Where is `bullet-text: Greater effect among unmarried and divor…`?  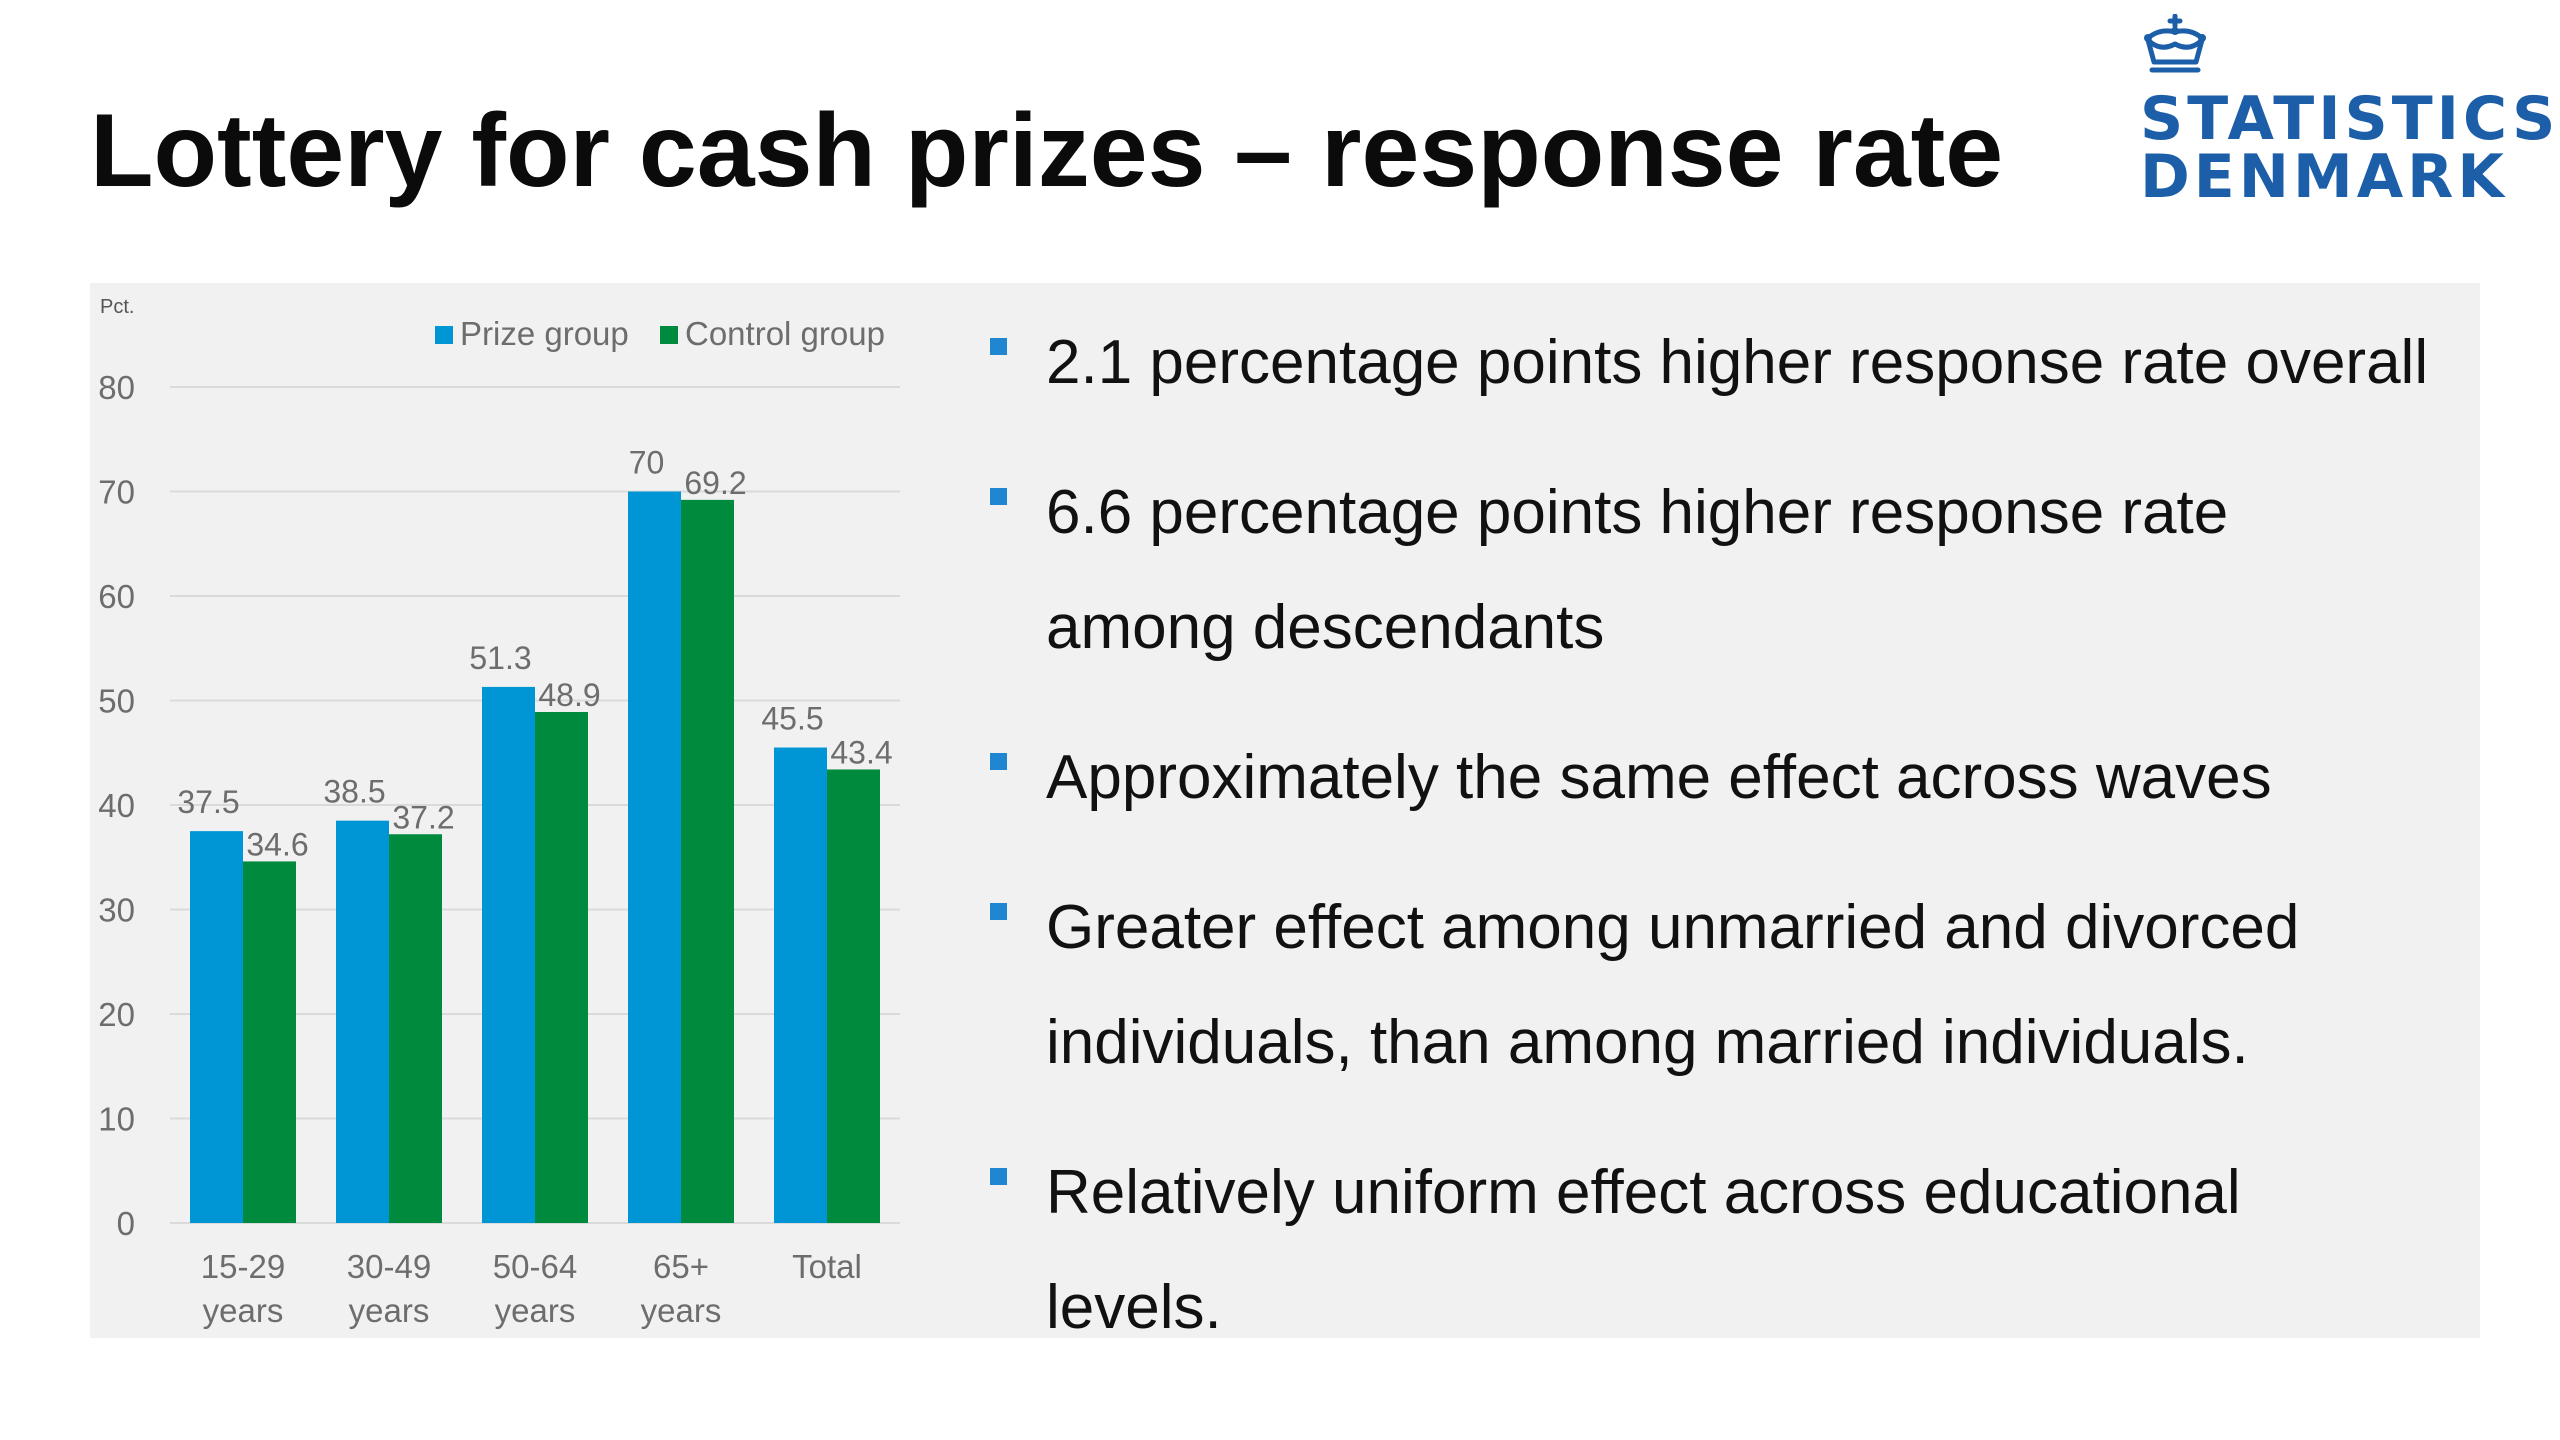 bullet-text: Greater effect among unmarried and divor… is located at coordinates (1673, 985).